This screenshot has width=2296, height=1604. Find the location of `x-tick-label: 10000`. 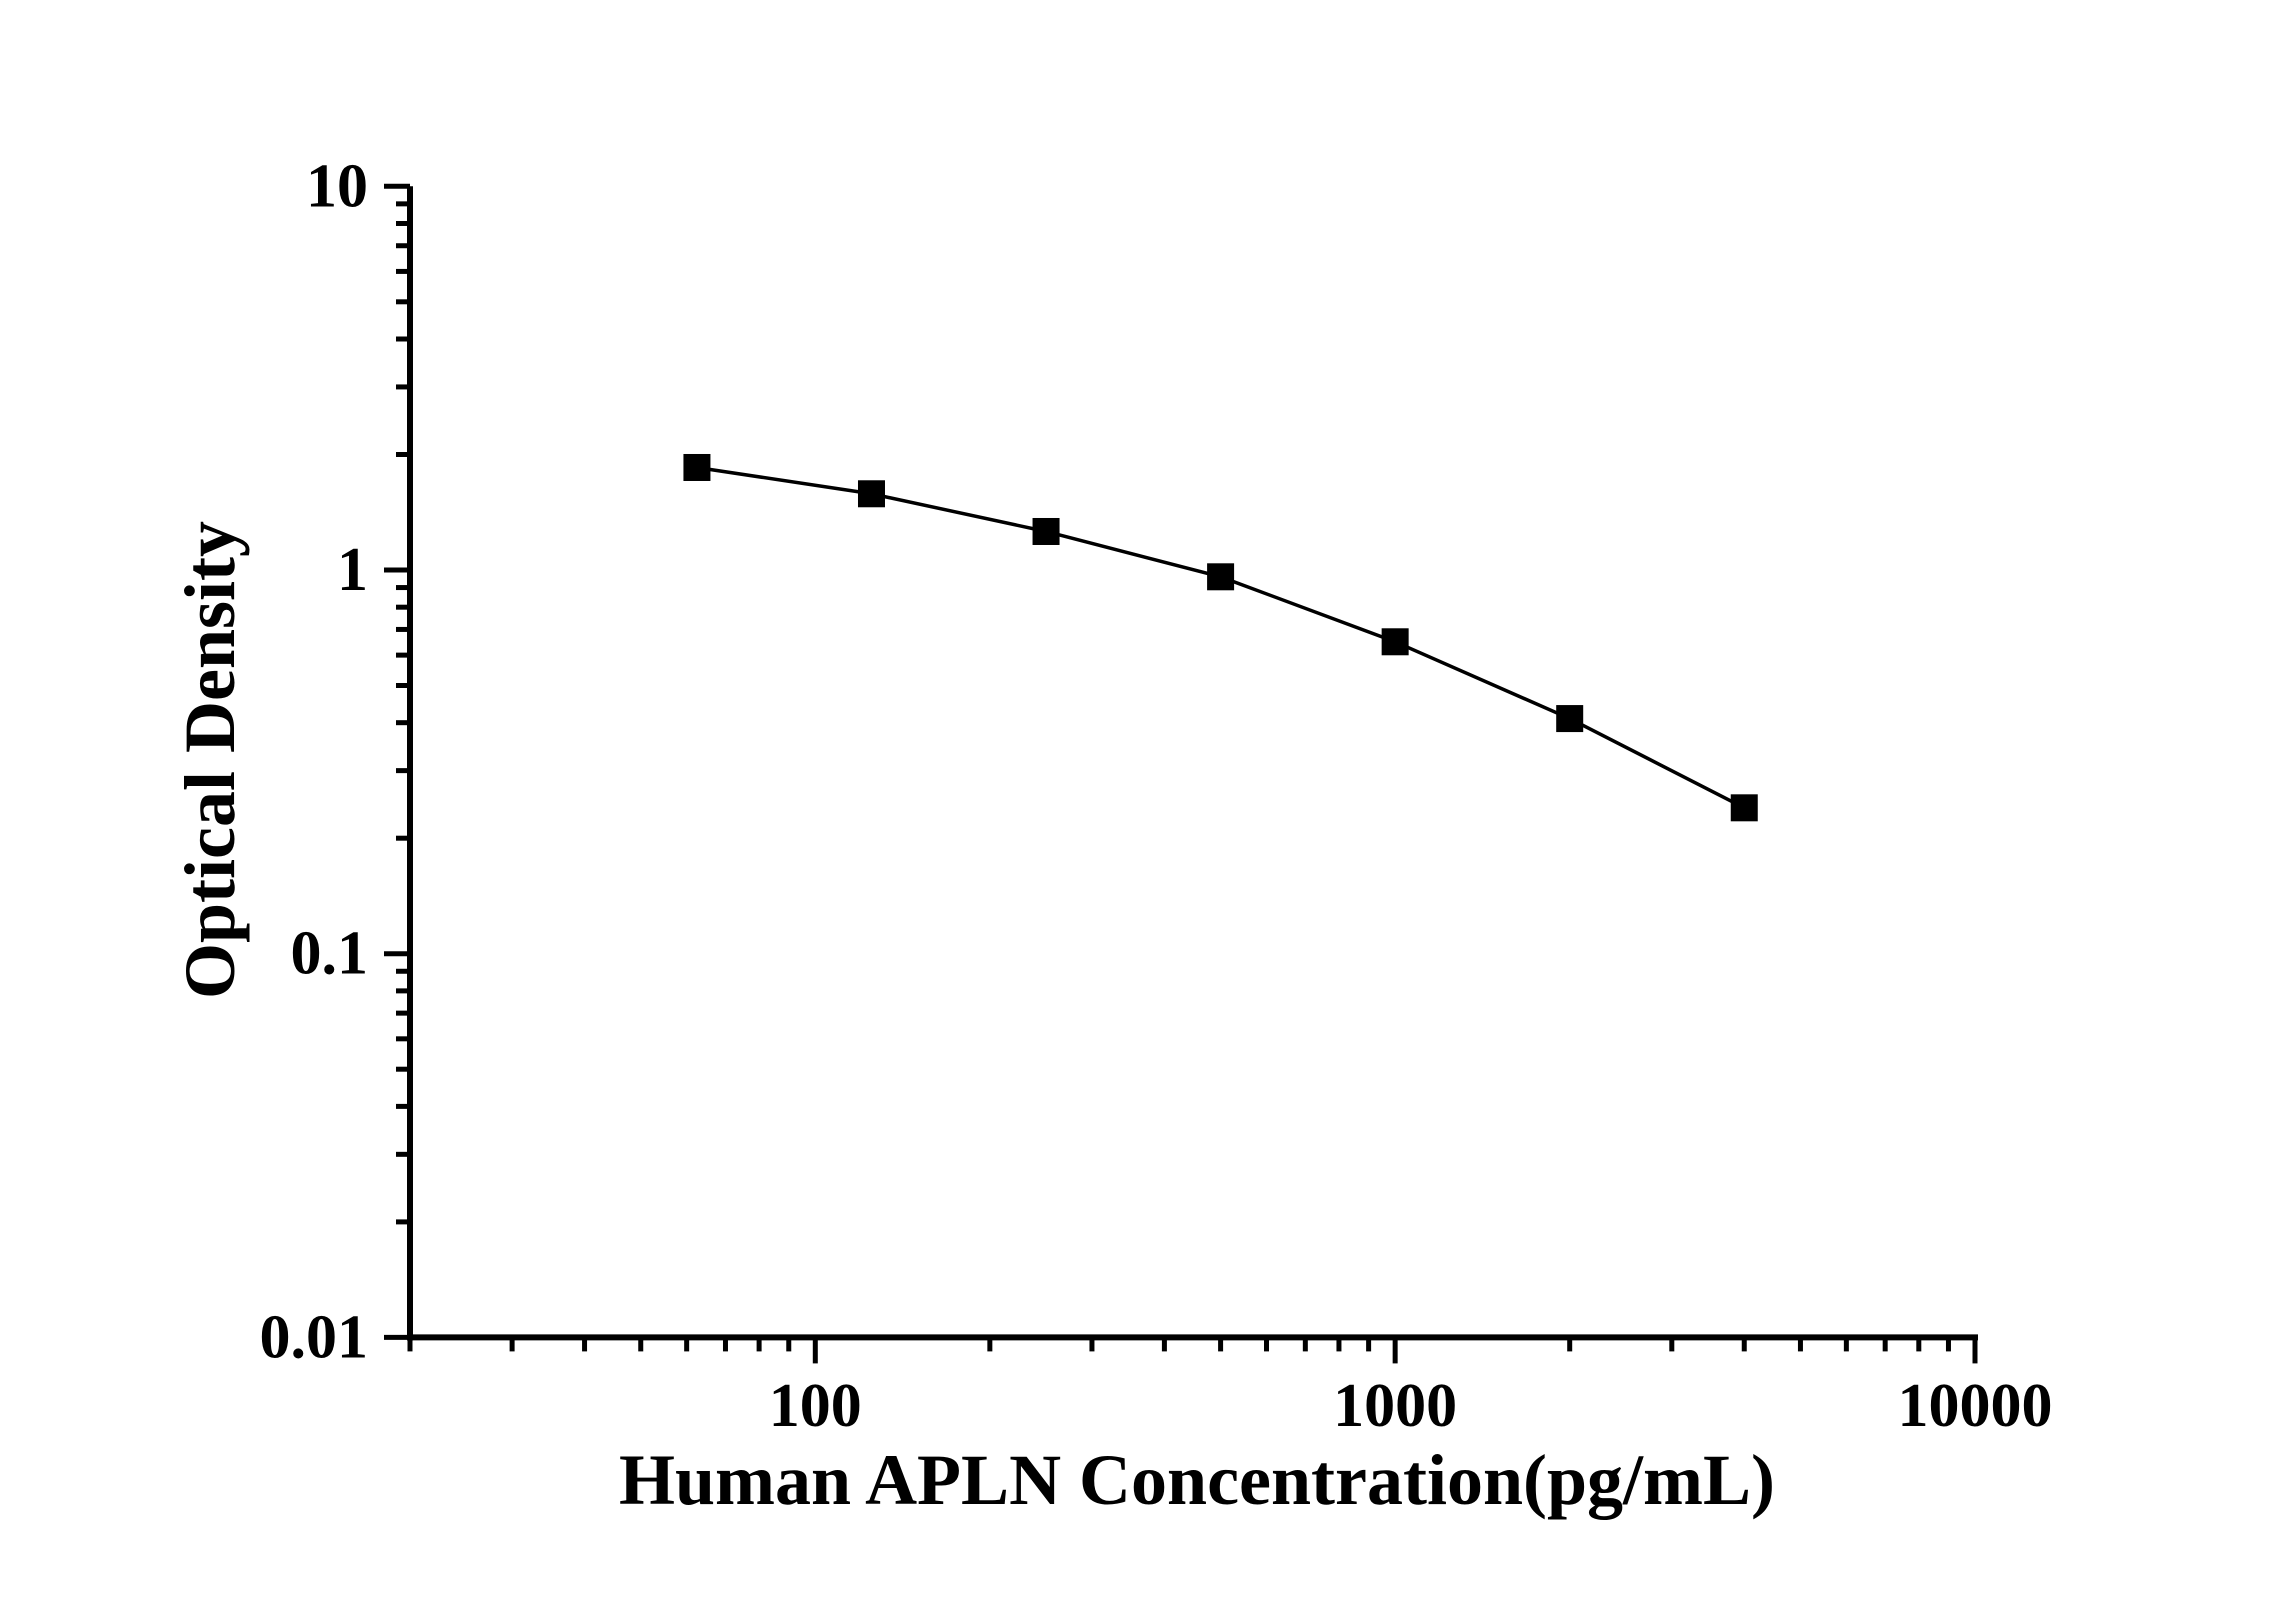

x-tick-label: 10000 is located at coordinates (1974, 1406).